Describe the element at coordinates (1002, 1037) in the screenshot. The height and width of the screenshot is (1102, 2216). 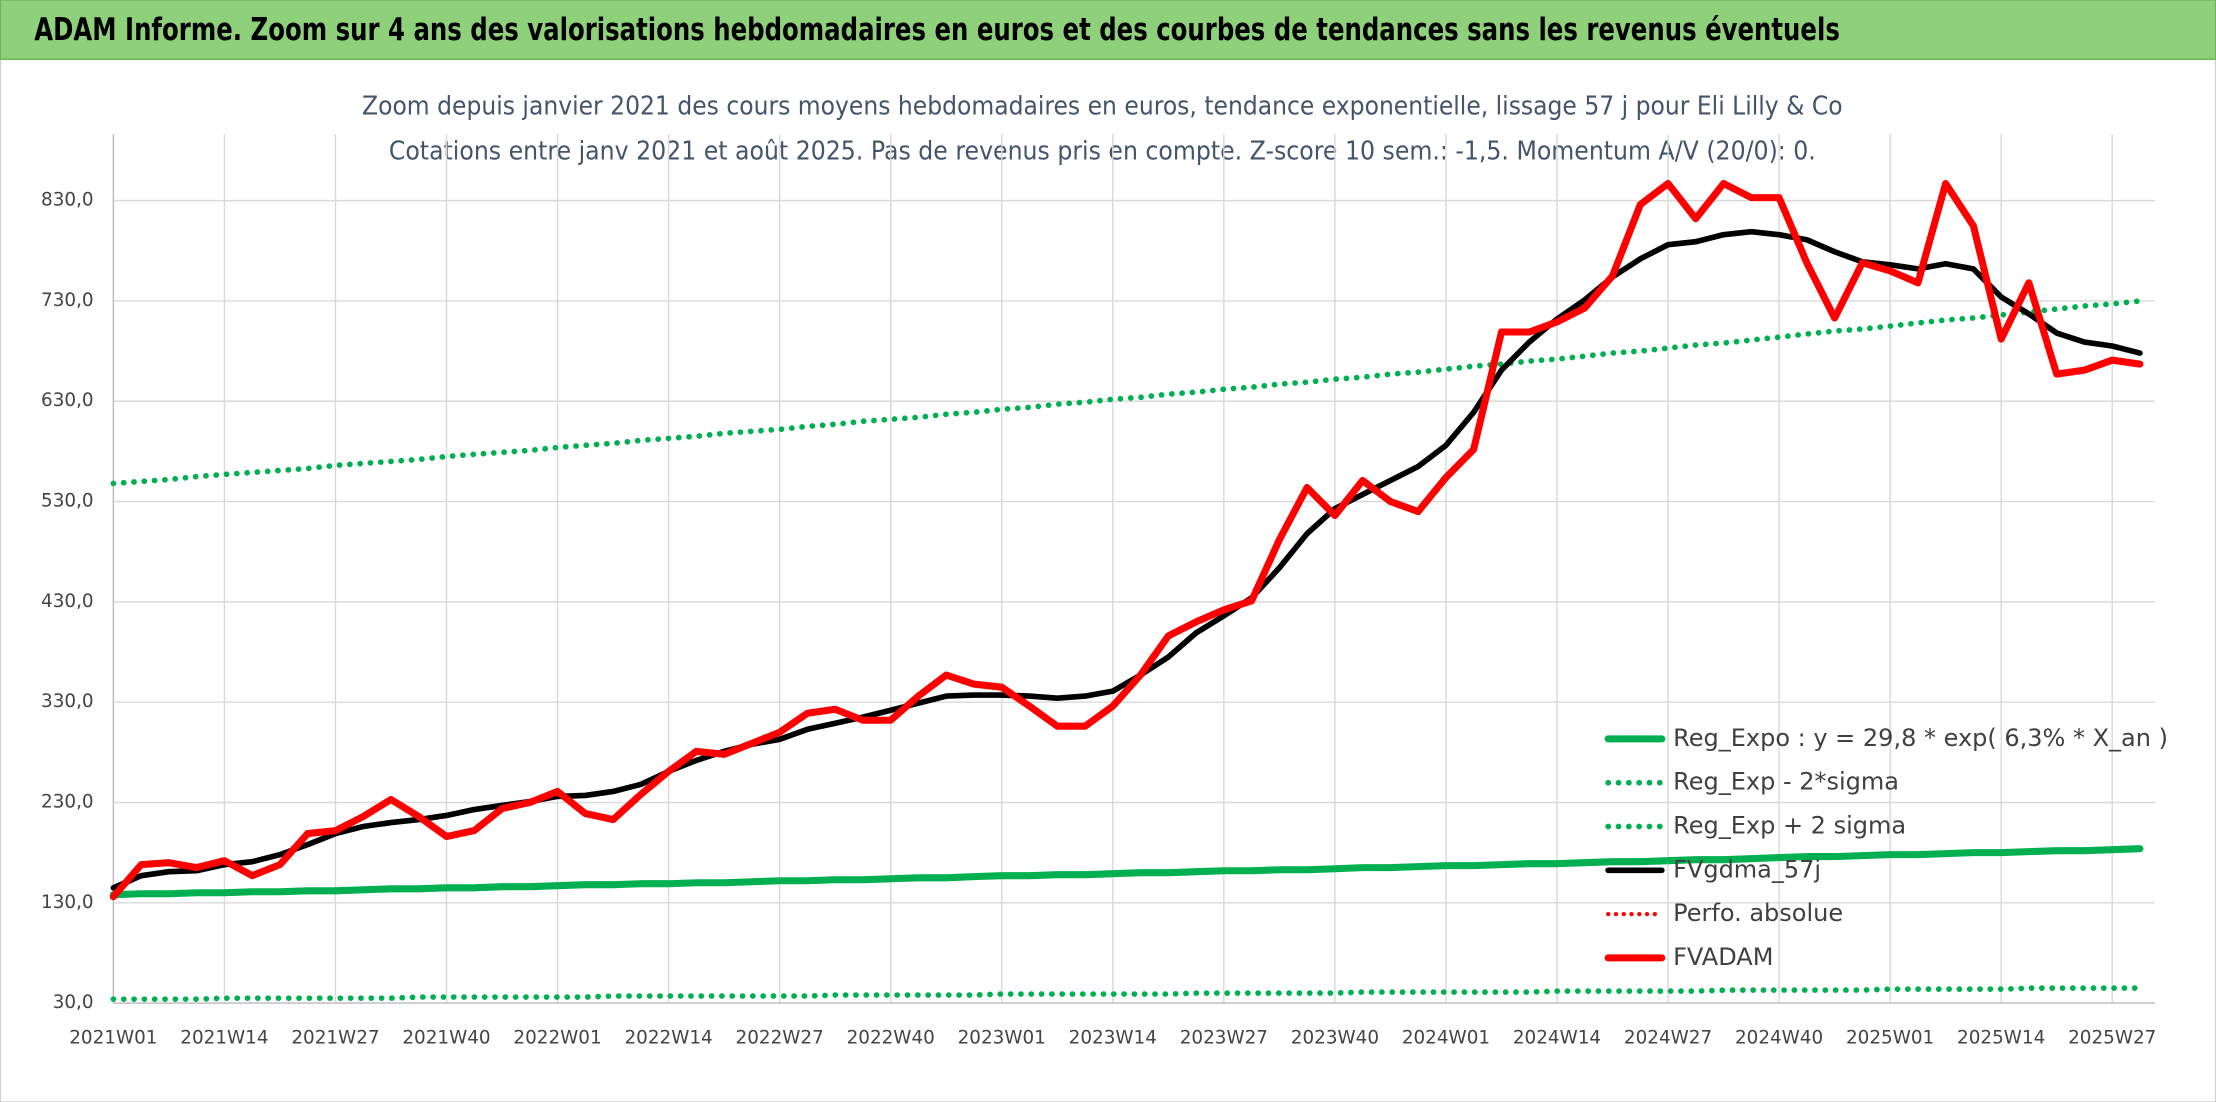
I see `x-tick-label: 2023W01` at that location.